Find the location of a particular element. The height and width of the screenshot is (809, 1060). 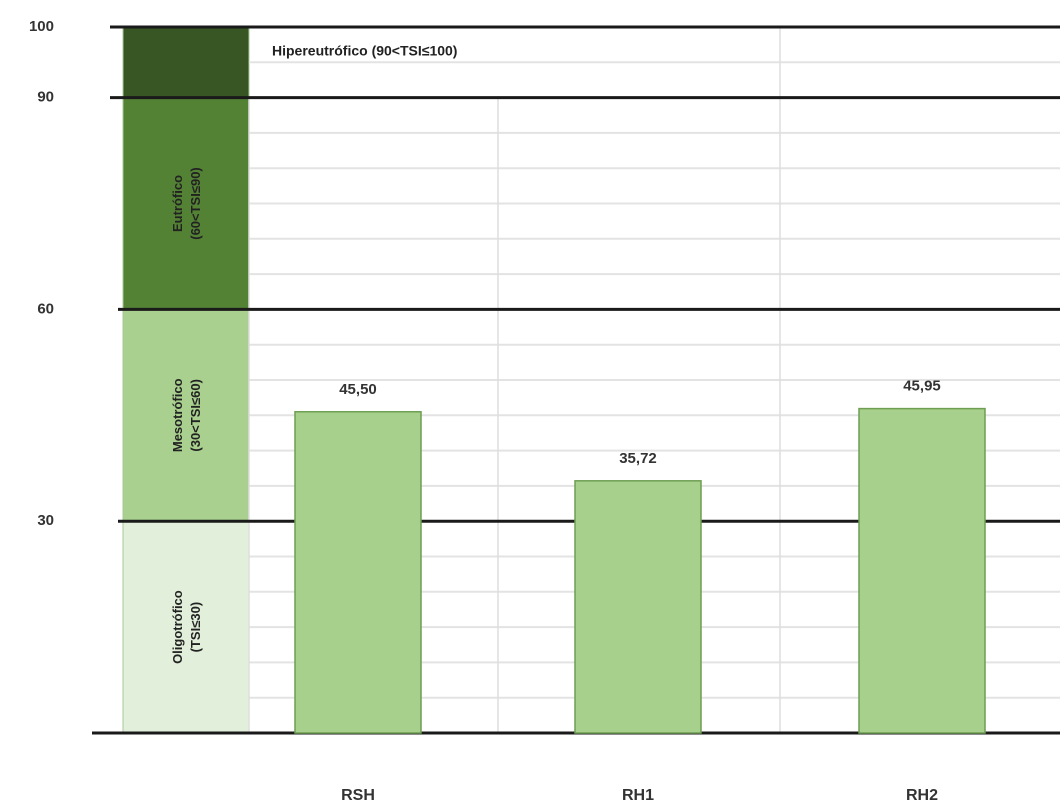

y-tick-100: 100 is located at coordinates (41, 26).